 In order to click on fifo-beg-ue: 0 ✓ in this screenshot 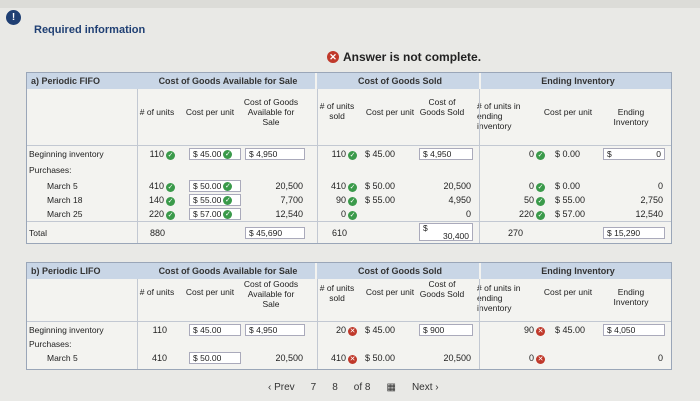, I will do `click(536, 154)`.